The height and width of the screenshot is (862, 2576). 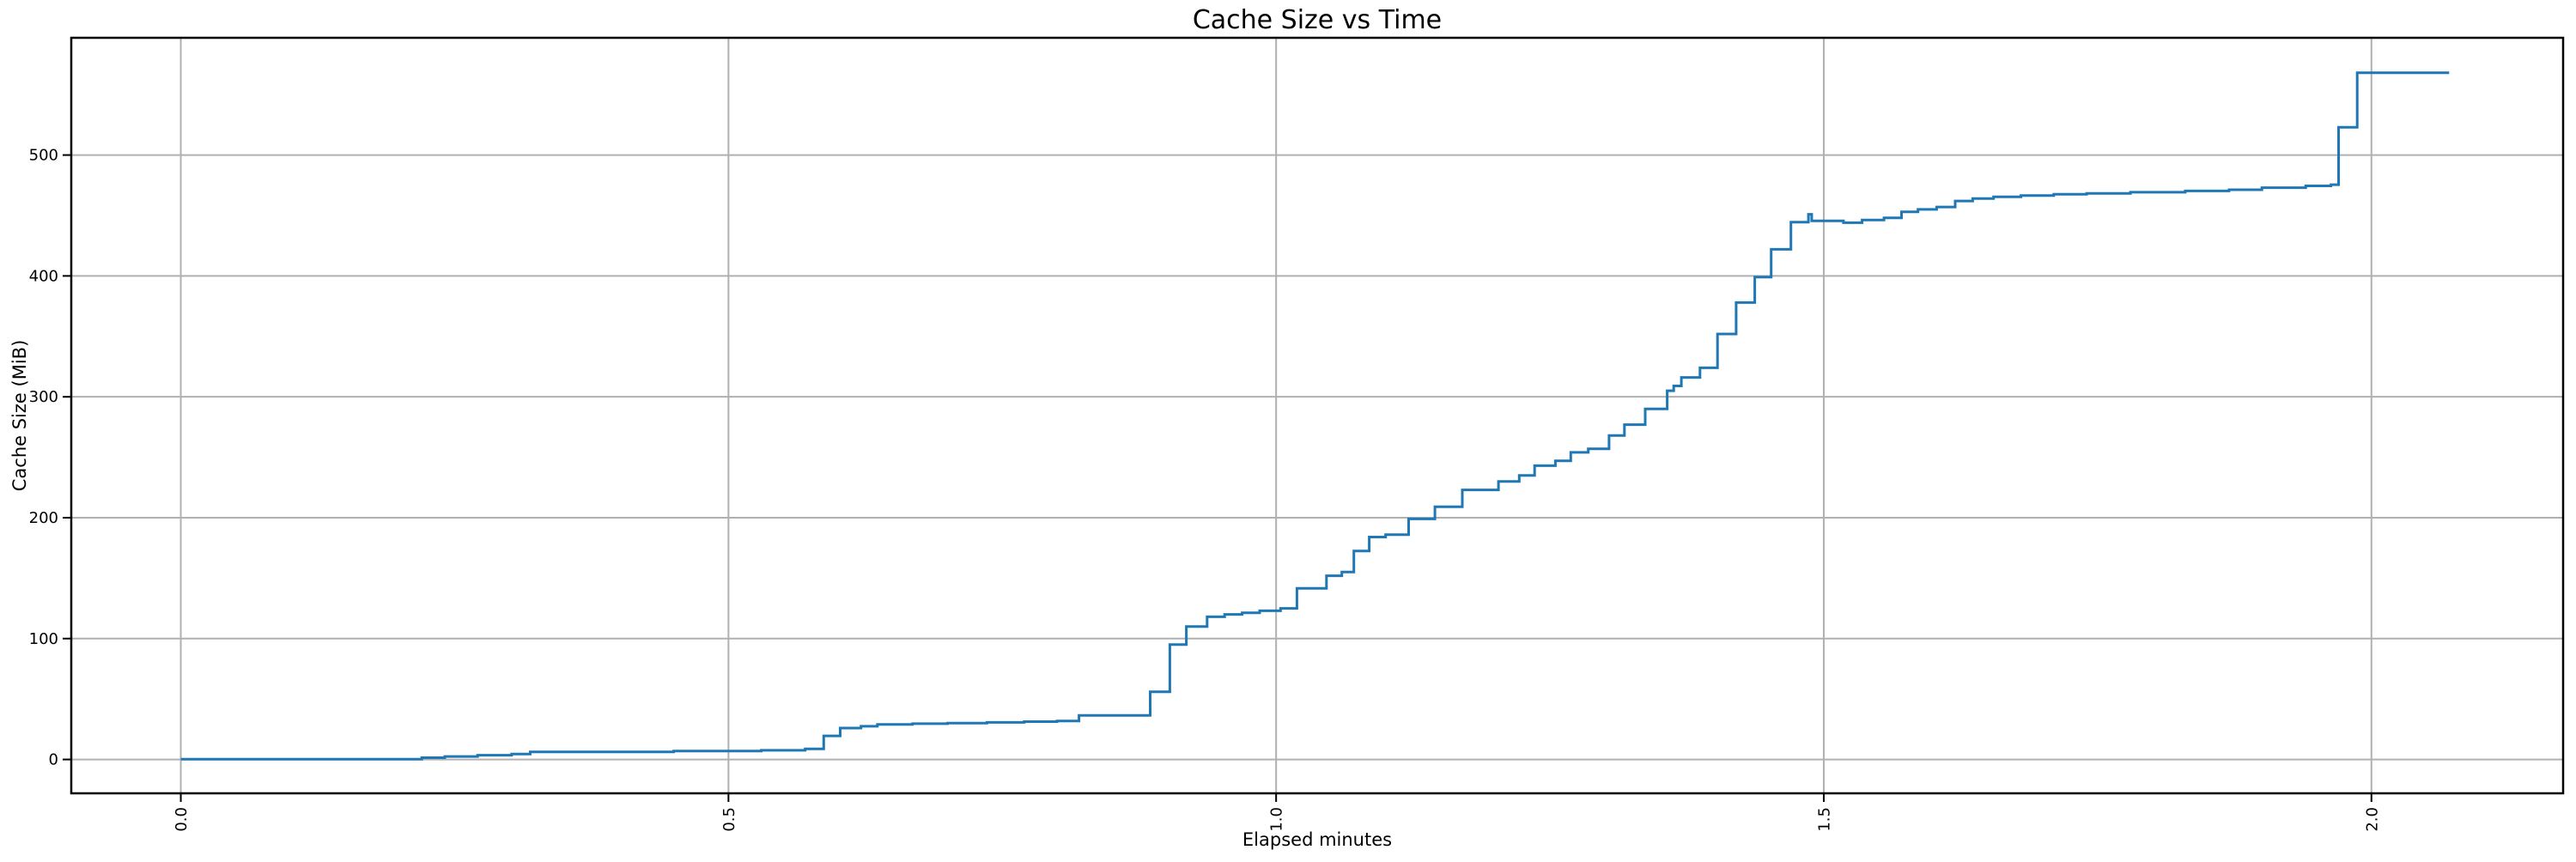 What do you see at coordinates (2372, 819) in the screenshot?
I see `x-tick-label: 2.0` at bounding box center [2372, 819].